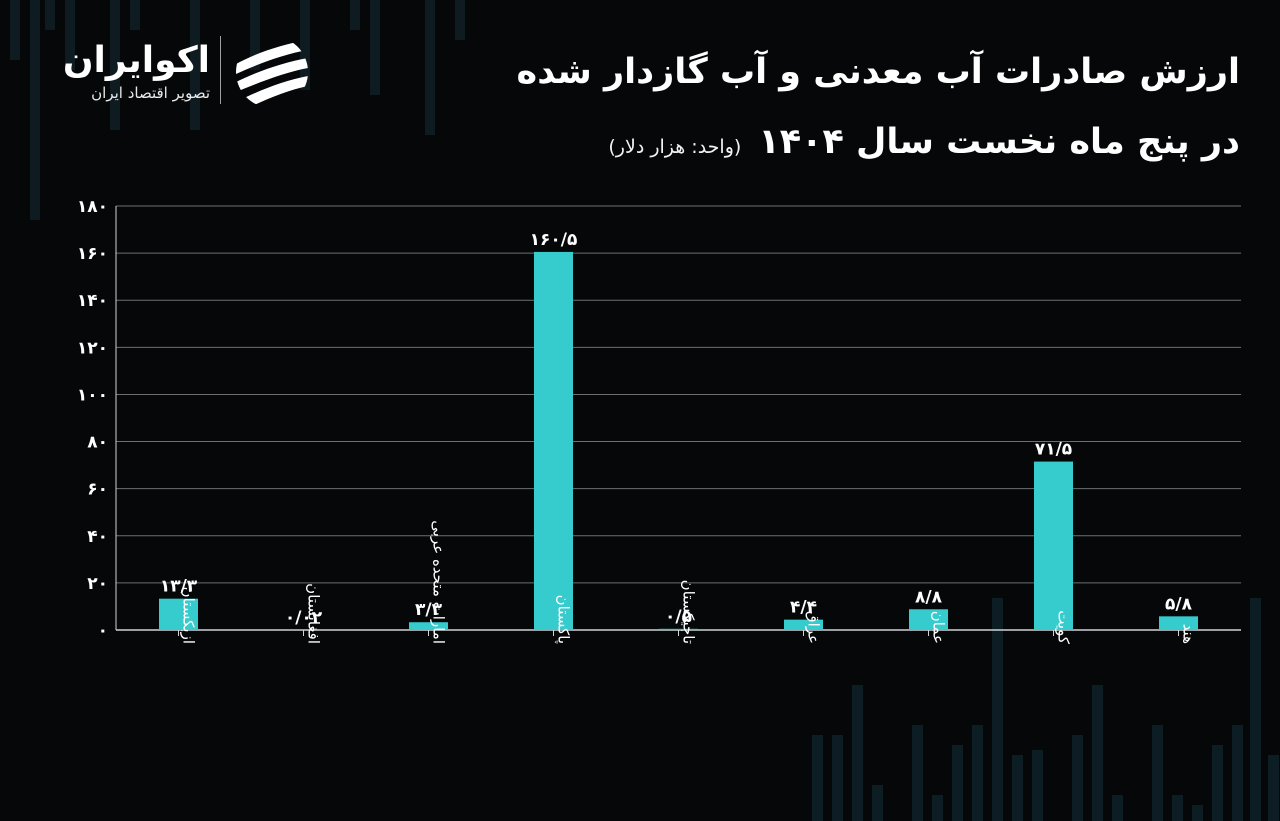 The width and height of the screenshot is (1280, 821). I want to click on brand-name: اکوایران, so click(136, 60).